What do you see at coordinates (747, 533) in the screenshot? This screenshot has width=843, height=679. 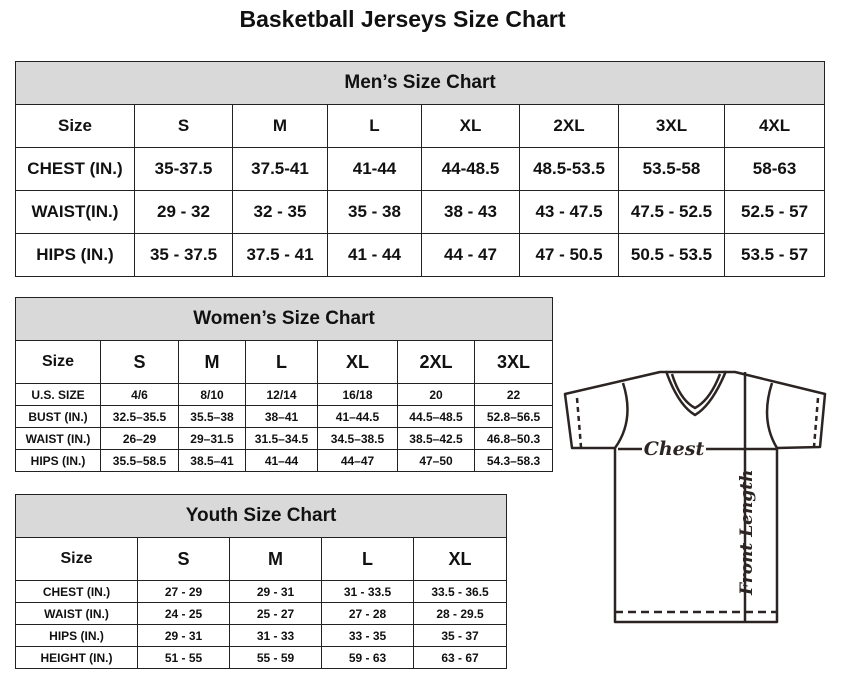 I see `front-length-label: Front Length` at bounding box center [747, 533].